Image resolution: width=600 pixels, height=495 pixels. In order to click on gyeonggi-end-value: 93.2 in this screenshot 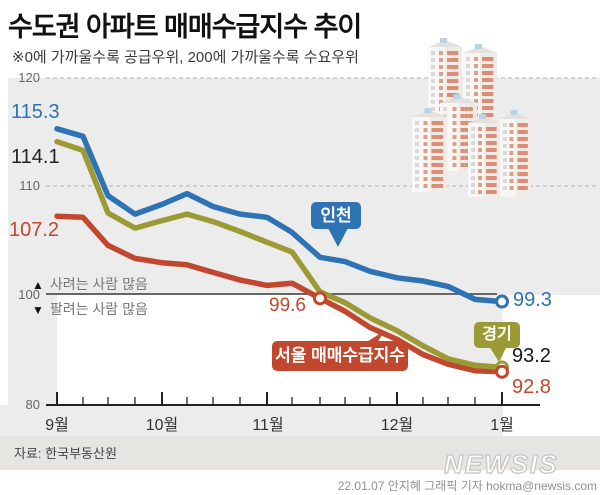, I will do `click(531, 356)`.